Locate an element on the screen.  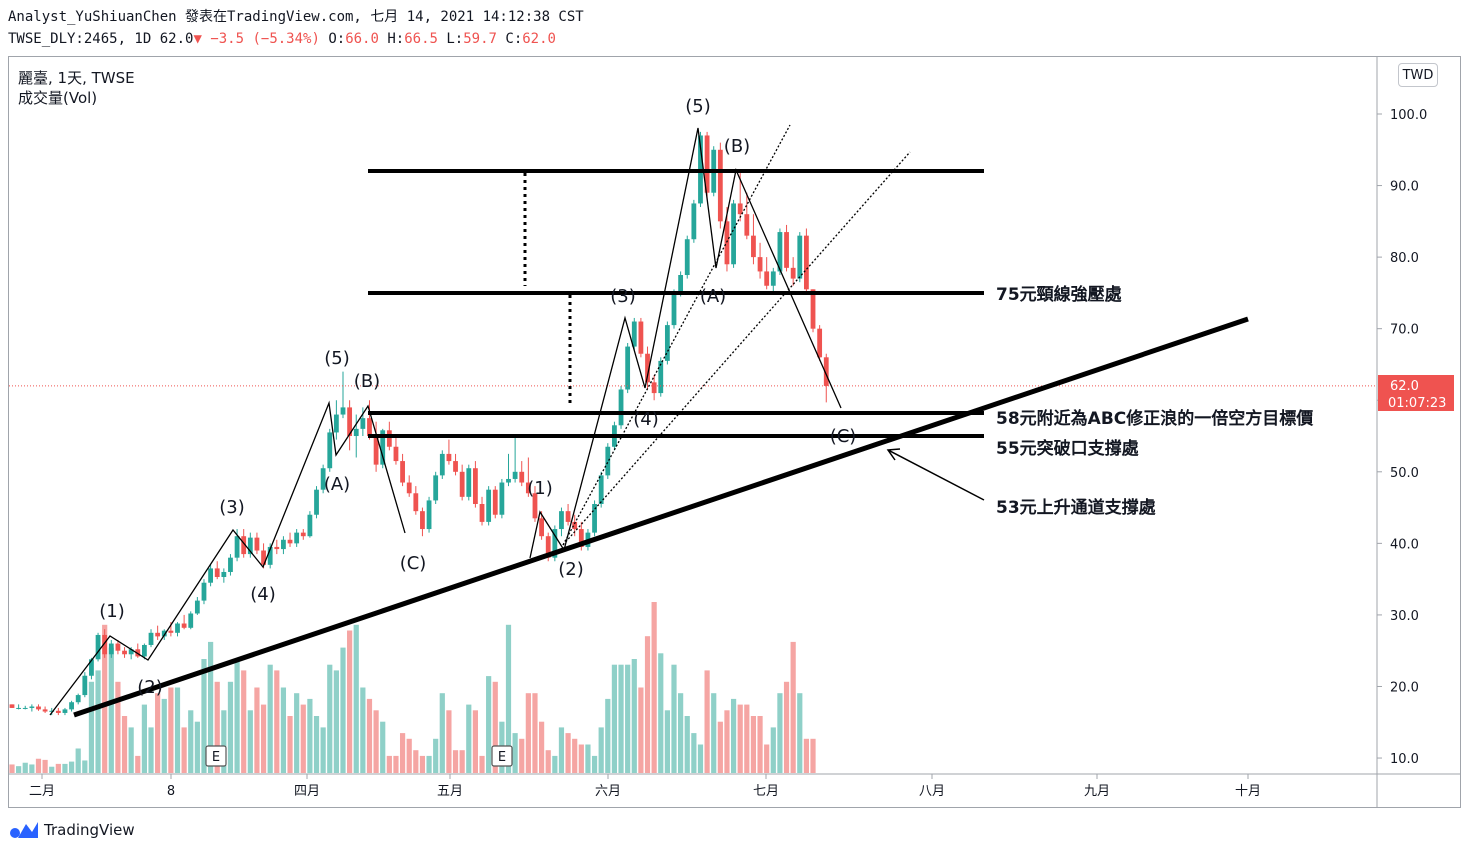
legend-symbol: 麗臺, 1天, TWSE is located at coordinates (76, 78).